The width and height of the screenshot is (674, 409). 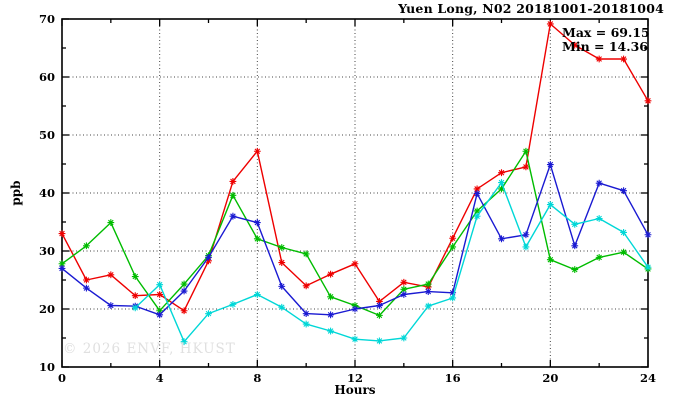 What do you see at coordinates (47, 19) in the screenshot?
I see `y-tick-label-70: 70` at bounding box center [47, 19].